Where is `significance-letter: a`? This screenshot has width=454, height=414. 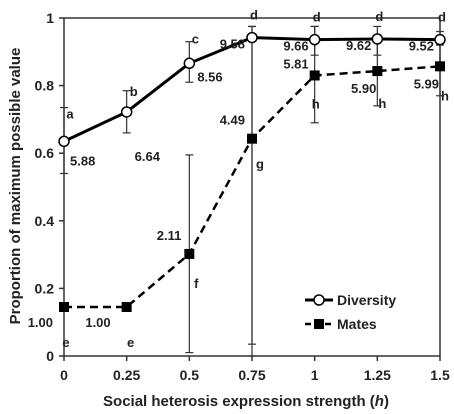
significance-letter: a is located at coordinates (70, 113).